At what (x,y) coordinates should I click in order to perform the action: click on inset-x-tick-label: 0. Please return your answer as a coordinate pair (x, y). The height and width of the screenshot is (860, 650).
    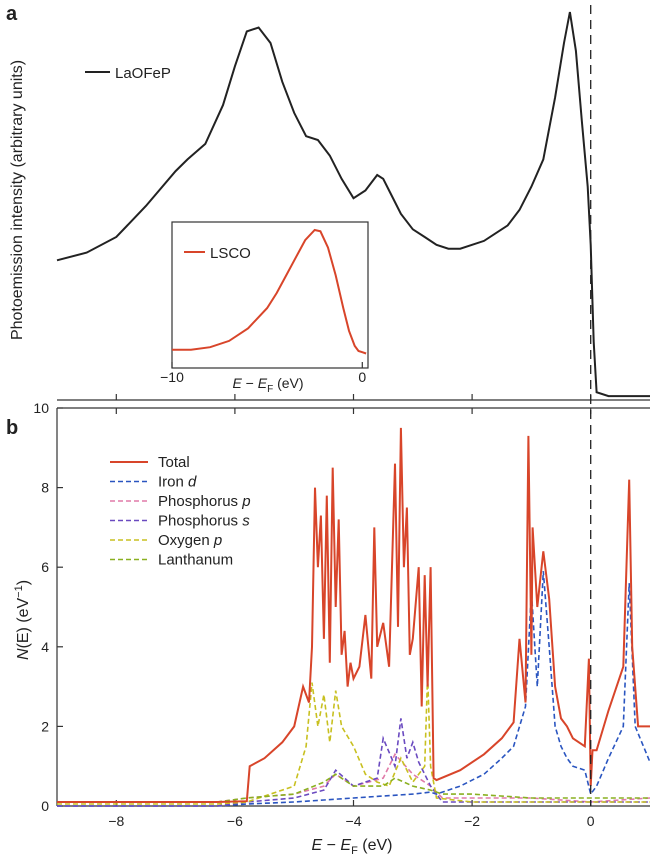
    Looking at the image, I should click on (362, 377).